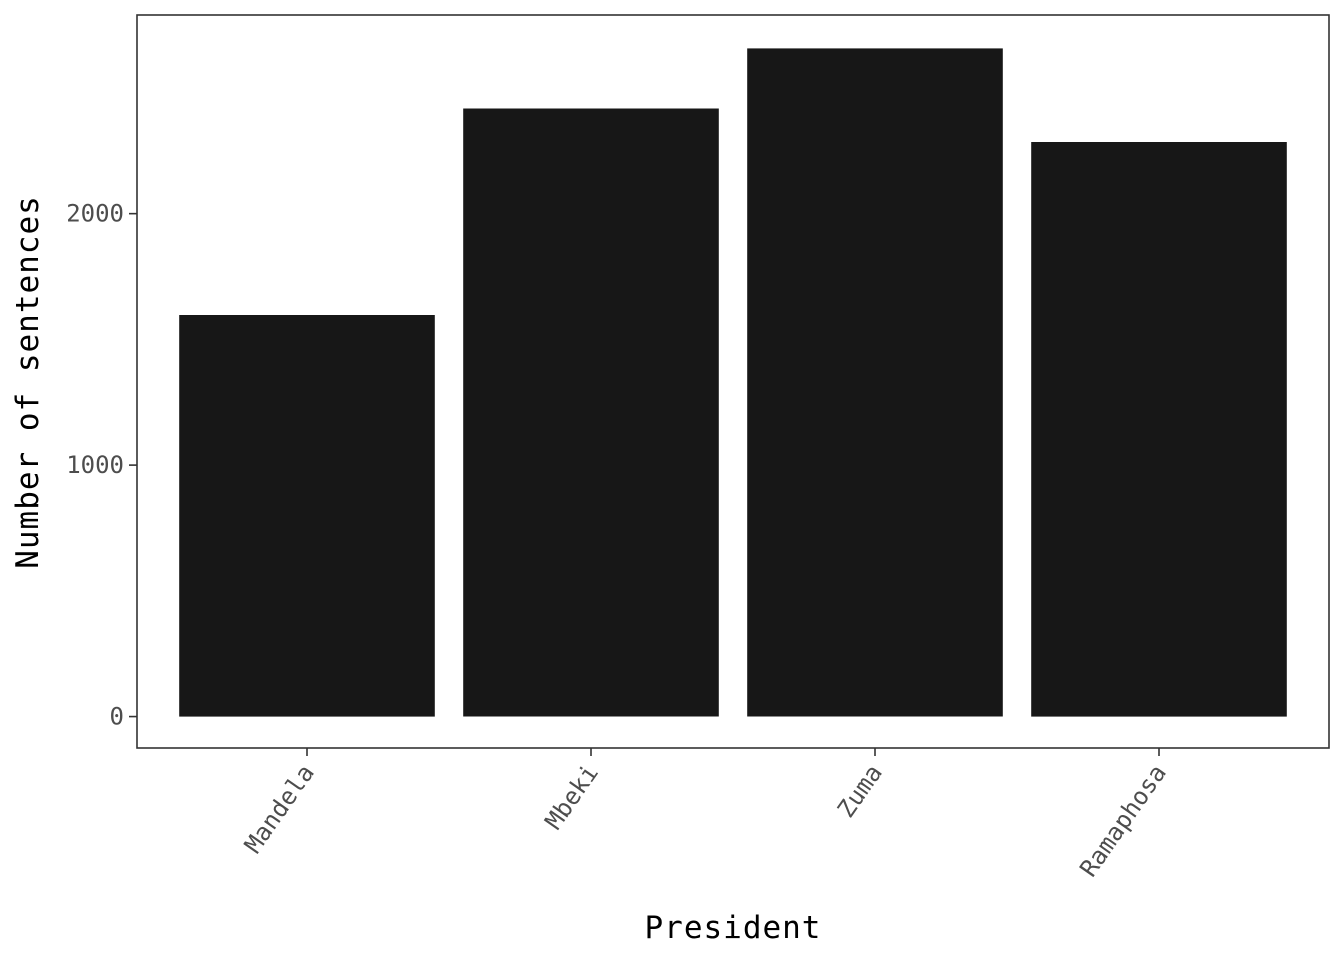 Image resolution: width=1344 pixels, height=960 pixels. I want to click on y-tick-label: 0, so click(117, 717).